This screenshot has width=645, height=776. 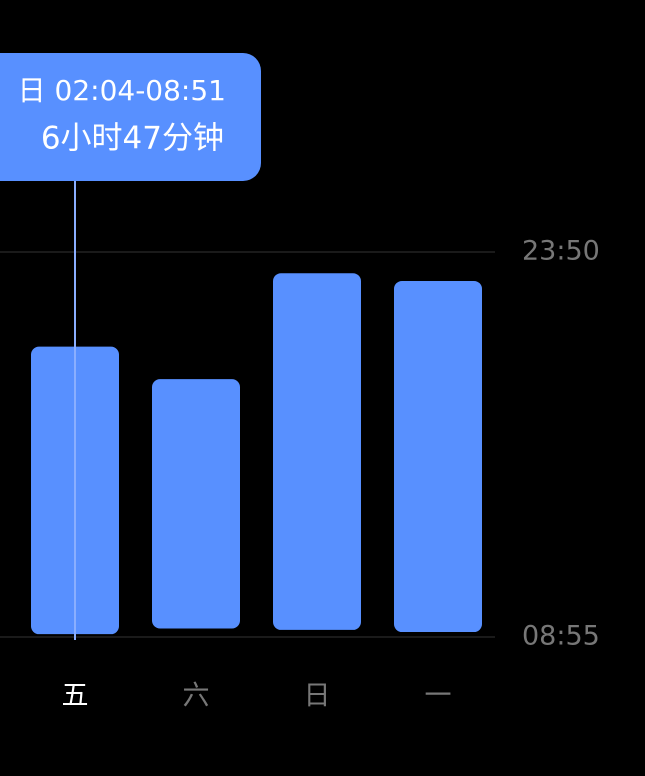 I want to click on tooltip, so click(x=130, y=117).